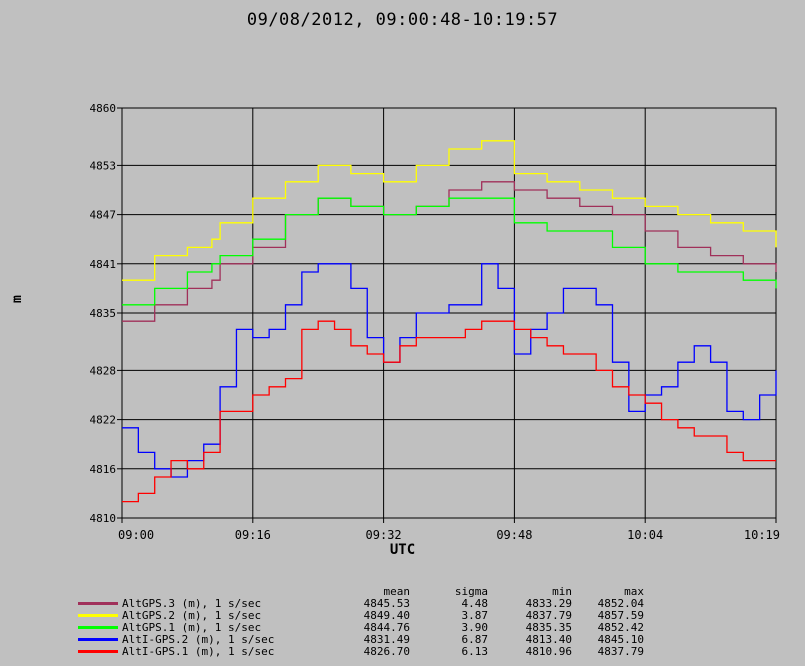  What do you see at coordinates (192, 603) in the screenshot?
I see `legend-label: AltGPS.3 (m), 1 s/sec` at bounding box center [192, 603].